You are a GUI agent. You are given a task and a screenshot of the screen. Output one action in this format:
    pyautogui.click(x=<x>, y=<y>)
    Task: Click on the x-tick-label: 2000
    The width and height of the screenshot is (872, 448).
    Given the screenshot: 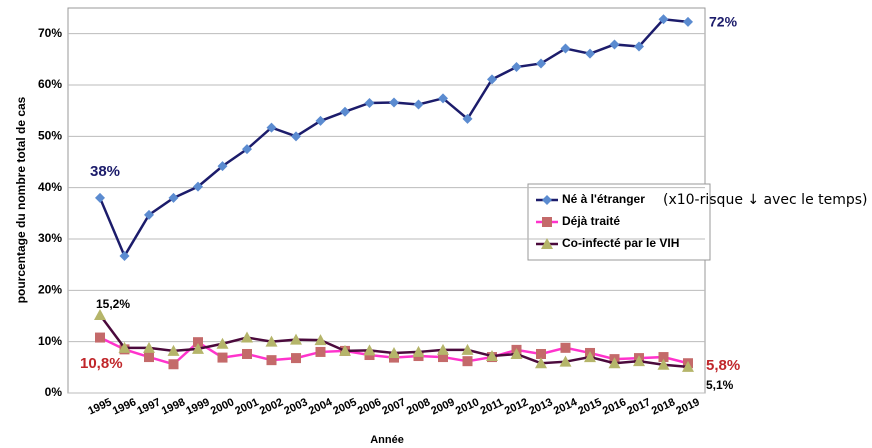 What is the action you would take?
    pyautogui.click(x=222, y=406)
    